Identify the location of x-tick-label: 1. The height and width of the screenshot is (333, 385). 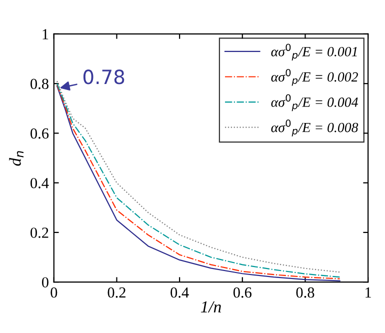
(368, 292).